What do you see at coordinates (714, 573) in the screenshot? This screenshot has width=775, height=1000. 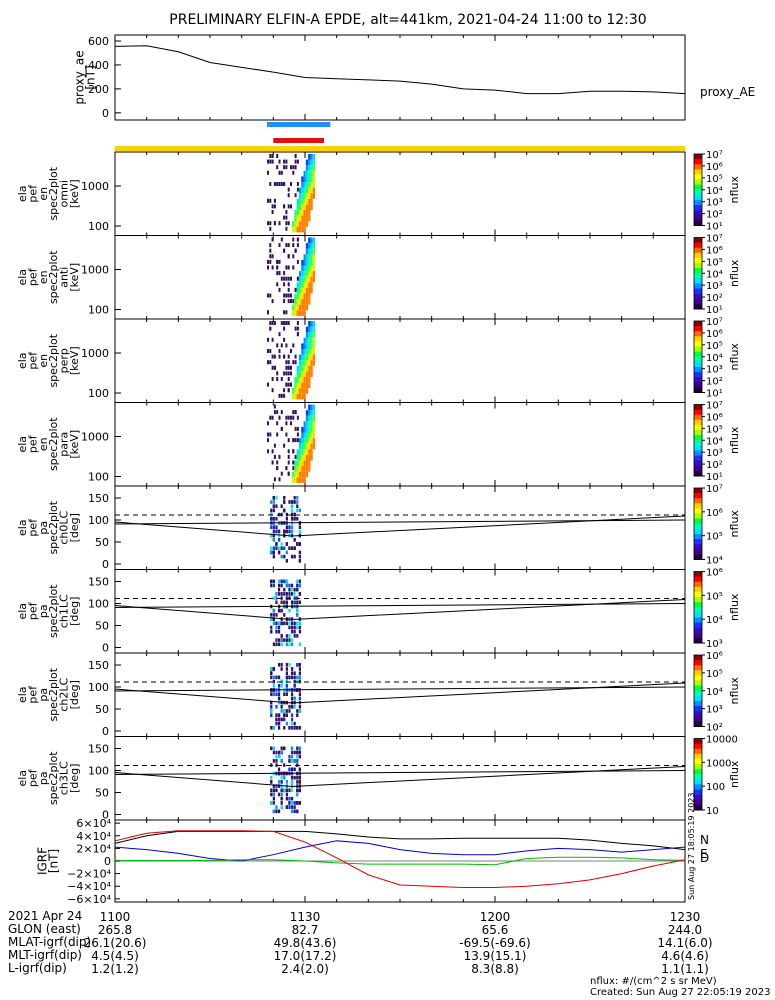 I see `spec-panel-6-colorbar-tick-label: 10⁶` at bounding box center [714, 573].